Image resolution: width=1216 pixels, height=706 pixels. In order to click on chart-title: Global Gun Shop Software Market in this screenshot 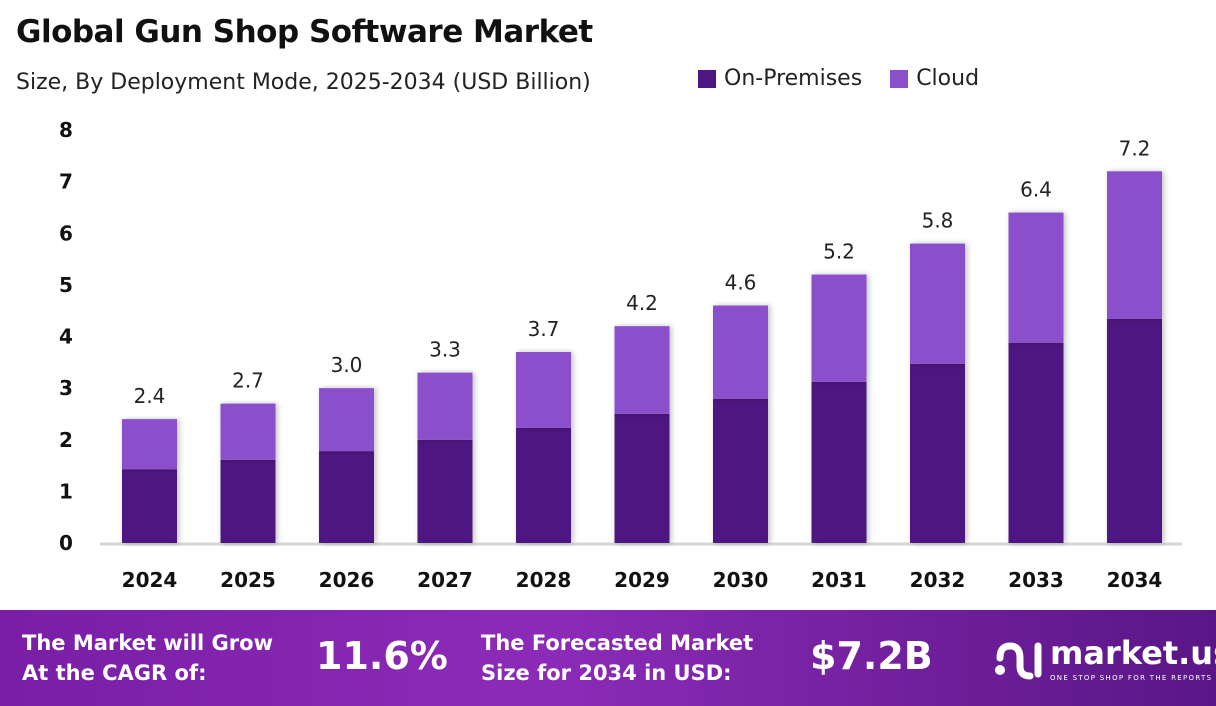, I will do `click(304, 32)`.